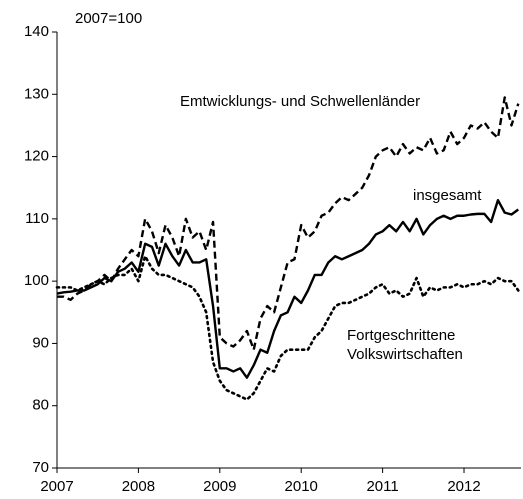 This screenshot has height=499, width=523. What do you see at coordinates (405, 345) in the screenshot?
I see `series-label: Fortgeschrittene Volkswirtschaften` at bounding box center [405, 345].